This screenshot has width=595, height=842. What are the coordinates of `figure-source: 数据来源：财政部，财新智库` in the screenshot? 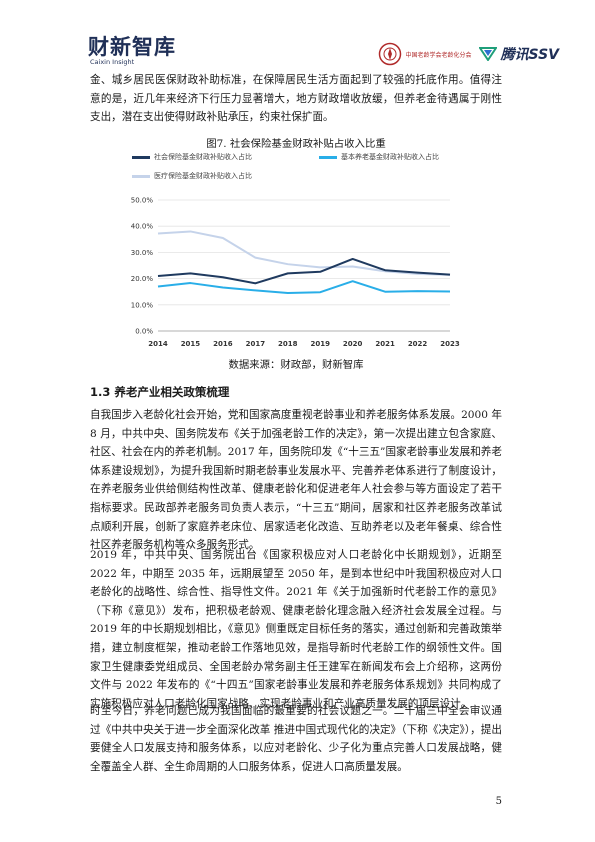 It's located at (296, 365).